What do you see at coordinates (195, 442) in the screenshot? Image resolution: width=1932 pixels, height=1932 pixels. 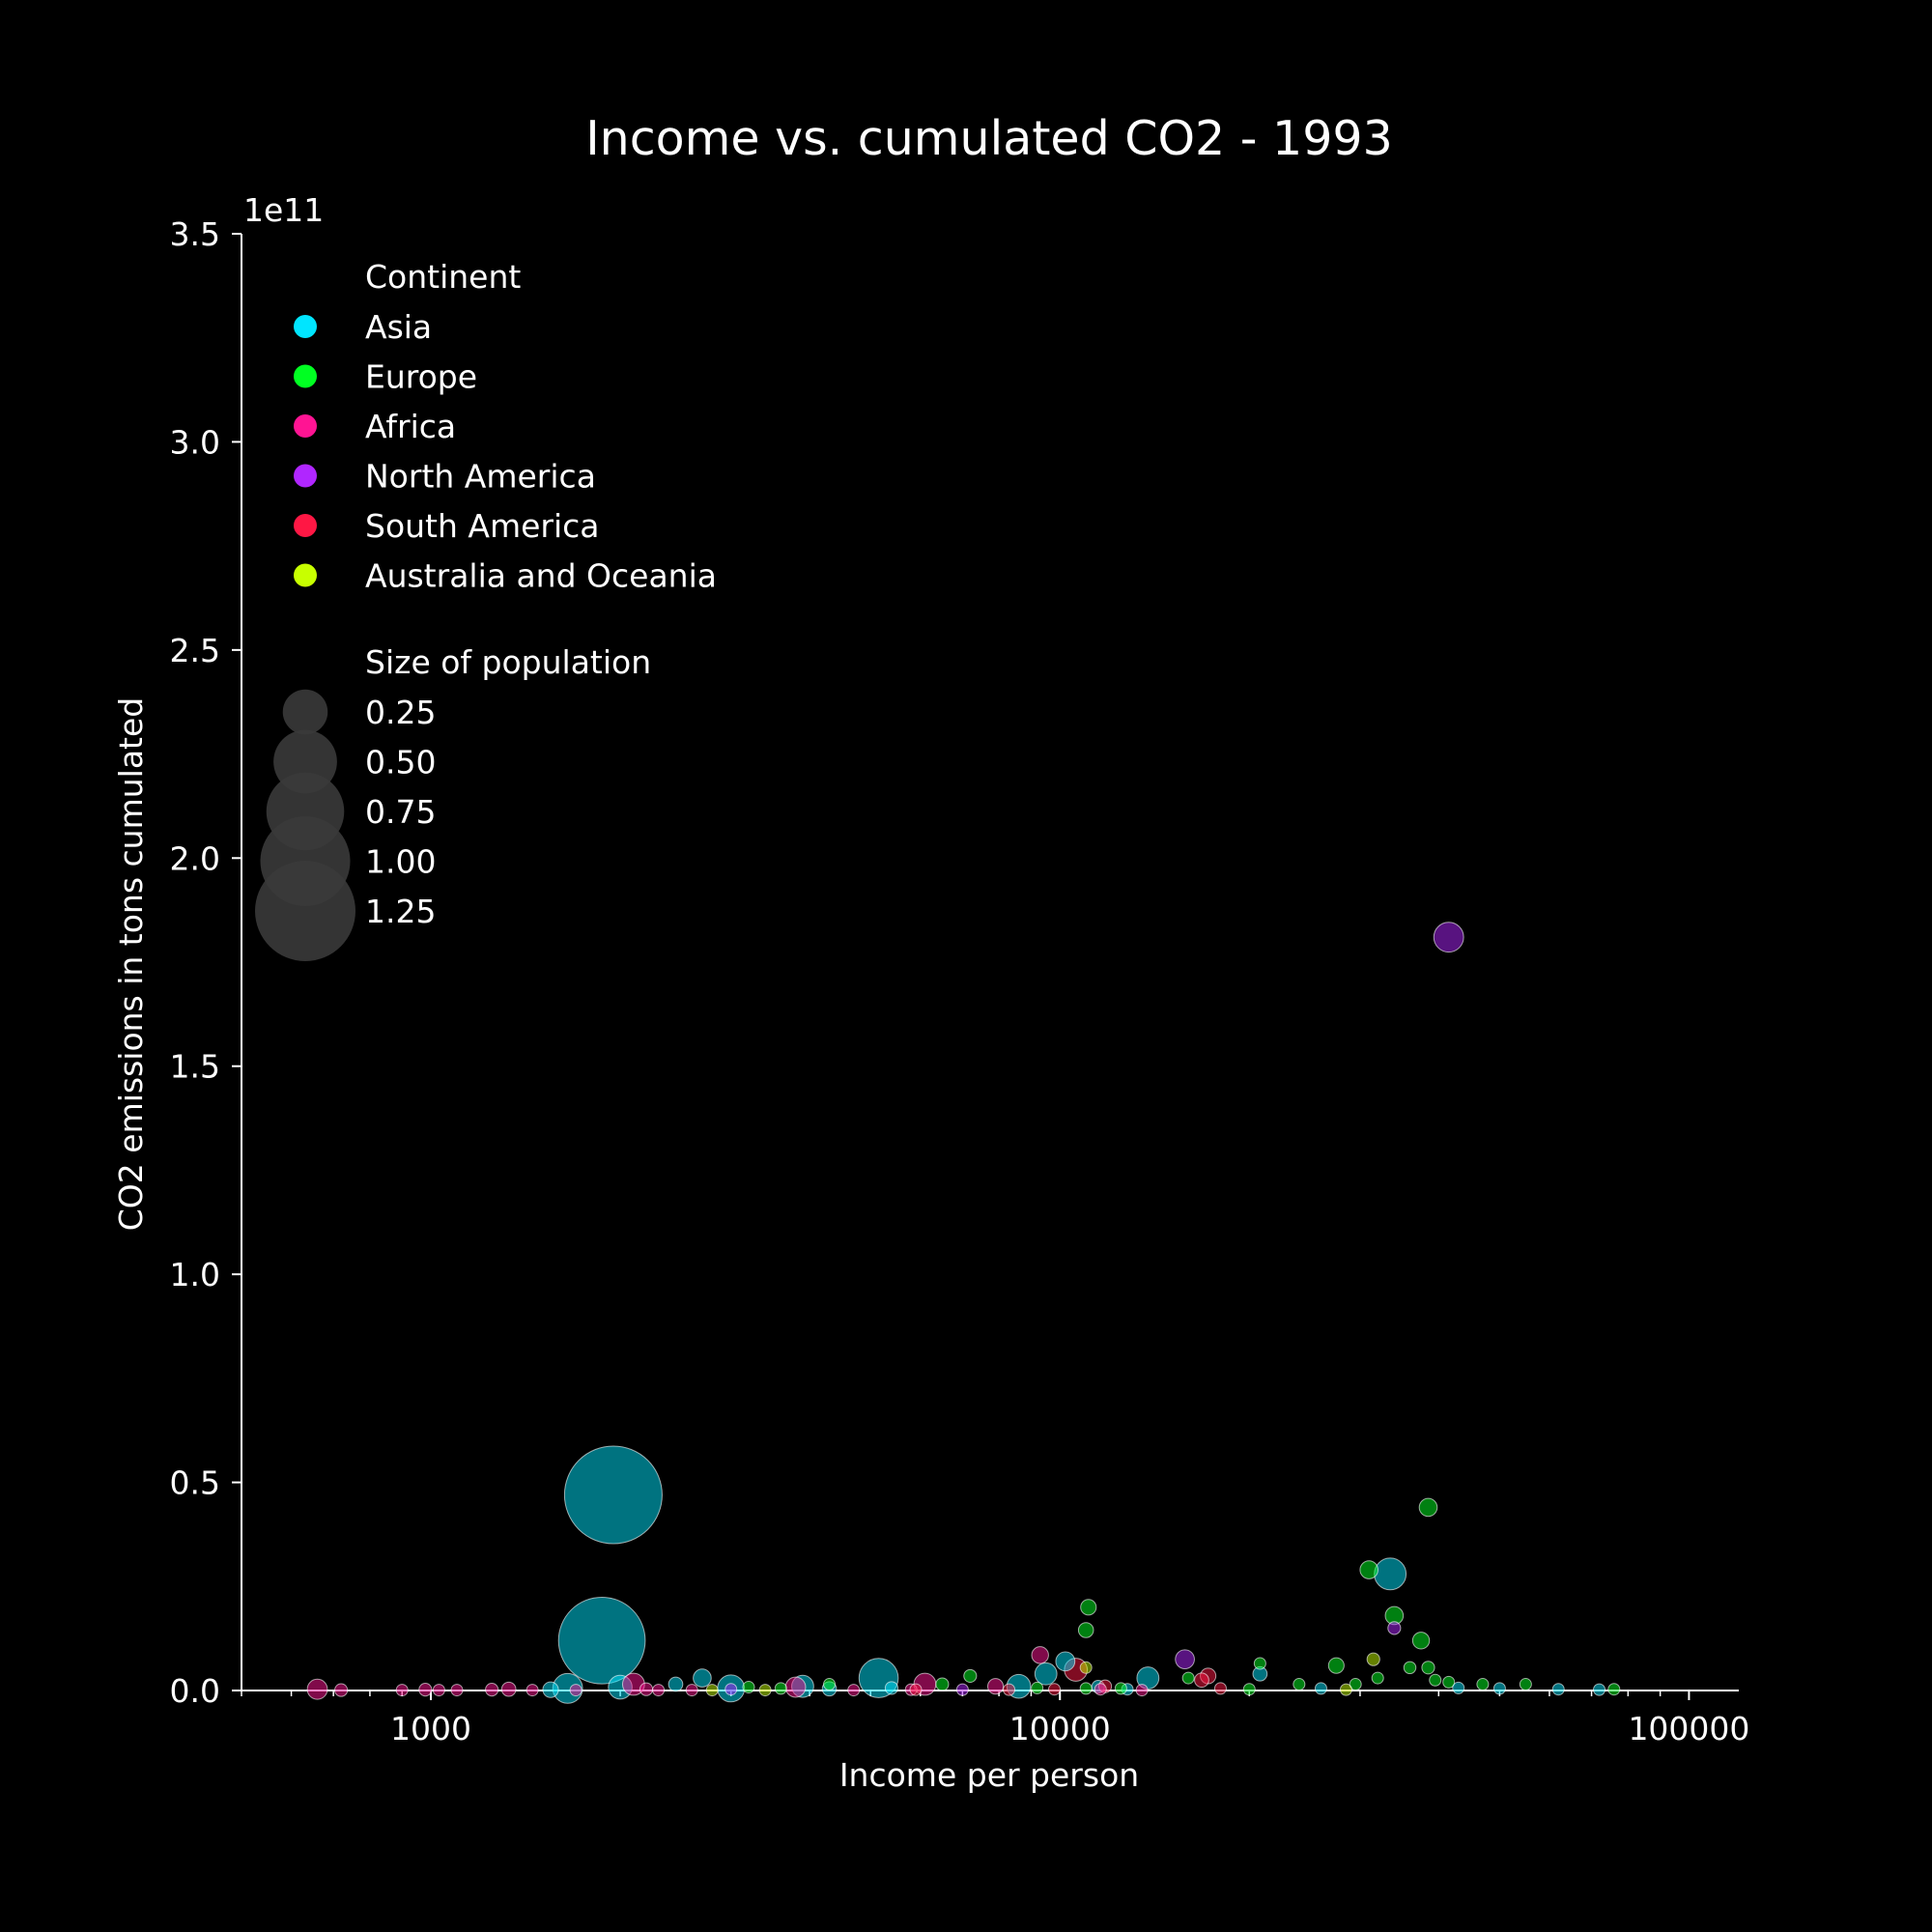 I see `y-tick-label: 3.0` at bounding box center [195, 442].